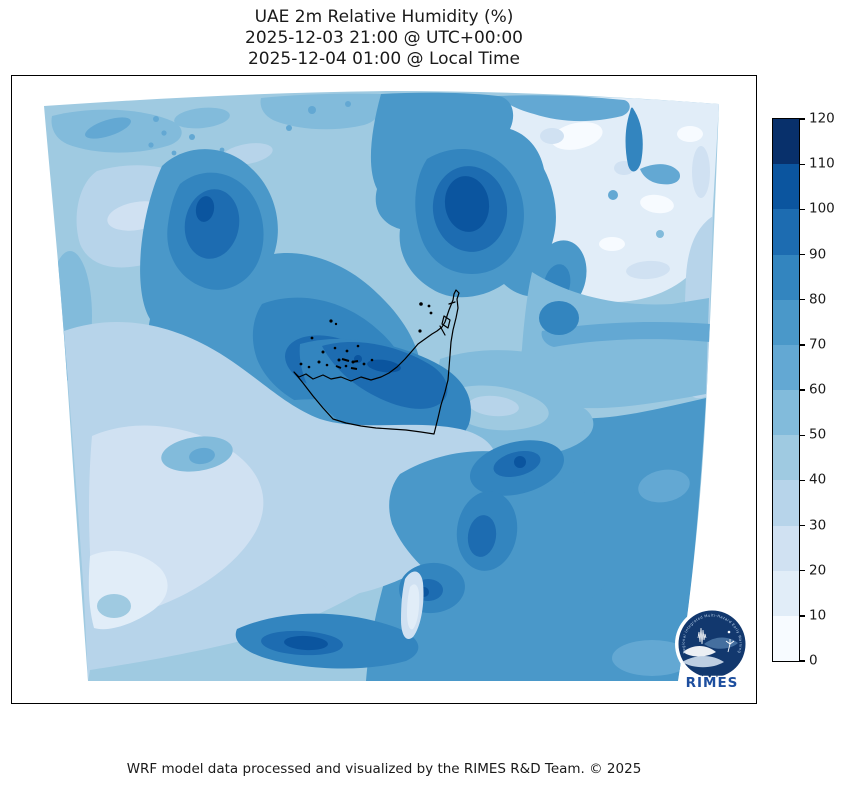  I want to click on logo-satellite, so click(729, 632).